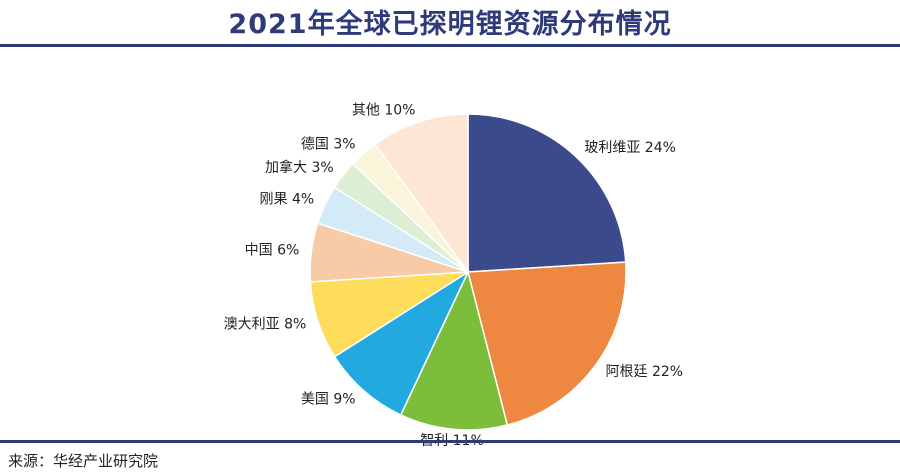 The height and width of the screenshot is (474, 900). Describe the element at coordinates (630, 148) in the screenshot. I see `pie-label-0: 玻利维亚 24%` at that location.